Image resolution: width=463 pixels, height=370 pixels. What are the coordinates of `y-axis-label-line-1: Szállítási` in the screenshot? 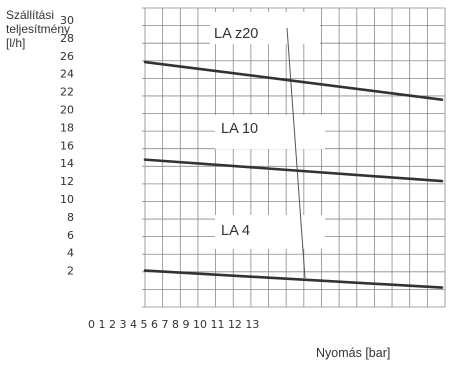 It's located at (30, 15).